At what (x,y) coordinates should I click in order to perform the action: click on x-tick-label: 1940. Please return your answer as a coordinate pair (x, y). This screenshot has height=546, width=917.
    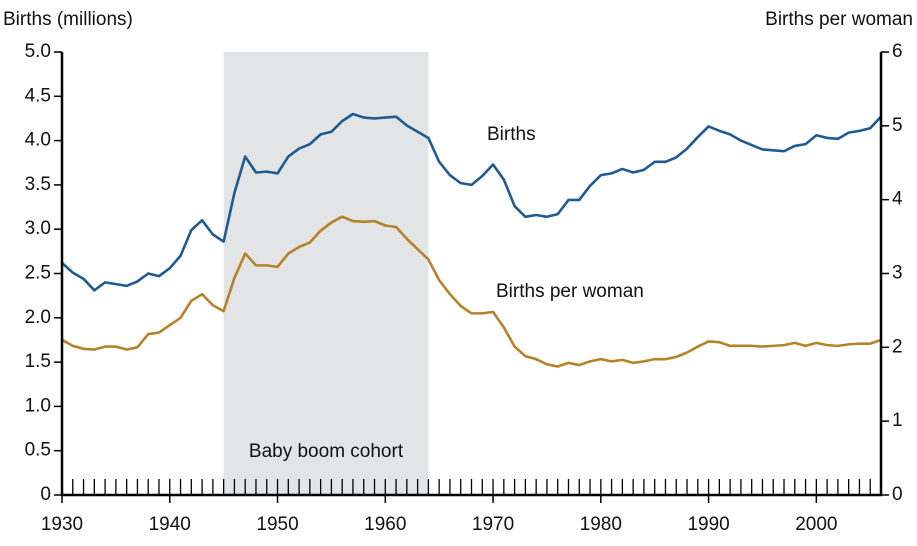
    Looking at the image, I should click on (170, 524).